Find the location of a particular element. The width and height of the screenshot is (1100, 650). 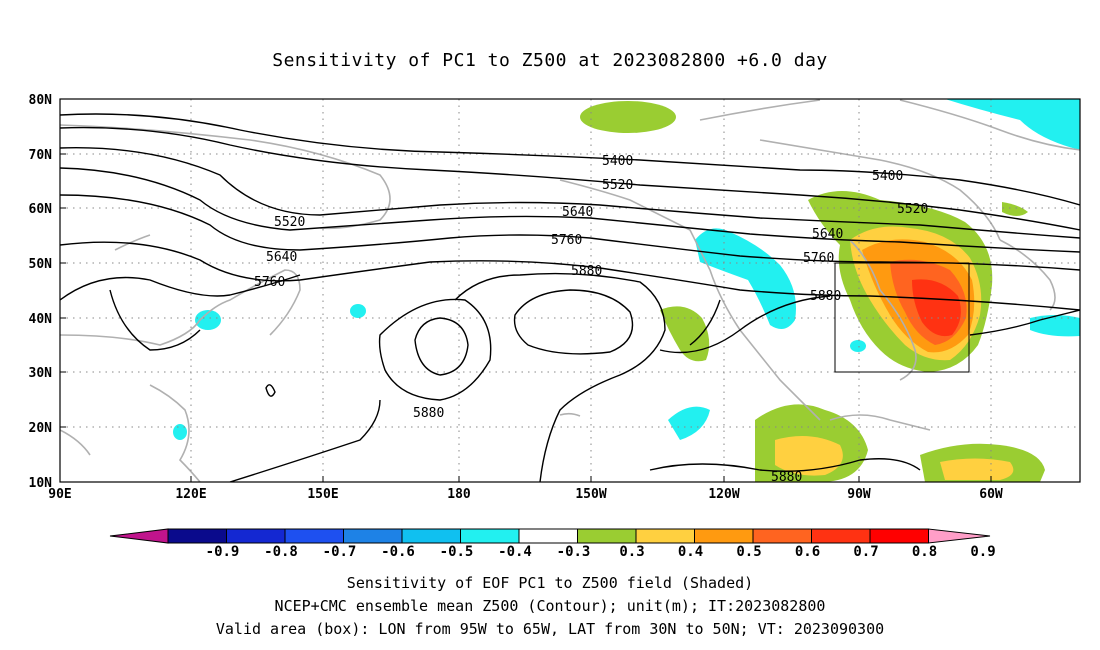

colorbar-right-arrow is located at coordinates (959, 536).